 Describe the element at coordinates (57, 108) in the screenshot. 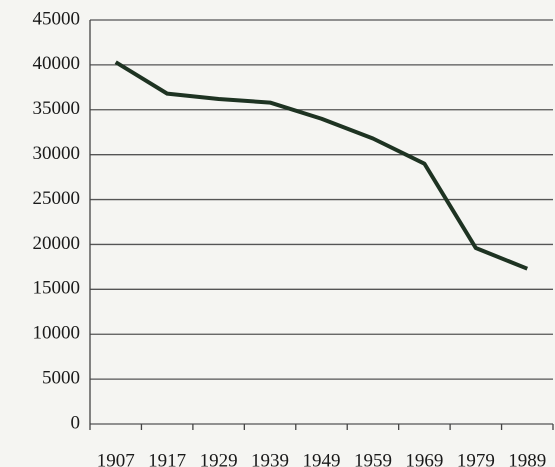

I see `y-tick-label: 35000` at that location.